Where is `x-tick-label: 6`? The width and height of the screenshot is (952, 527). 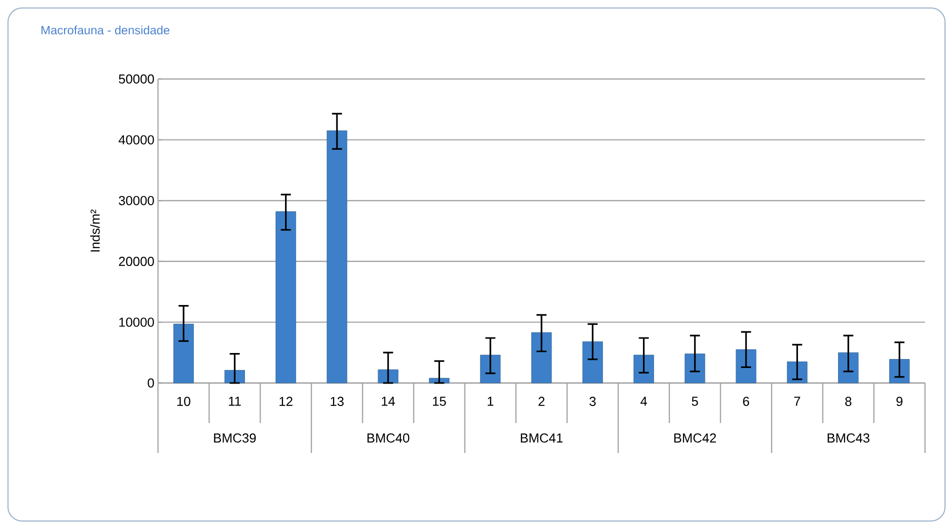
x-tick-label: 6 is located at coordinates (746, 401).